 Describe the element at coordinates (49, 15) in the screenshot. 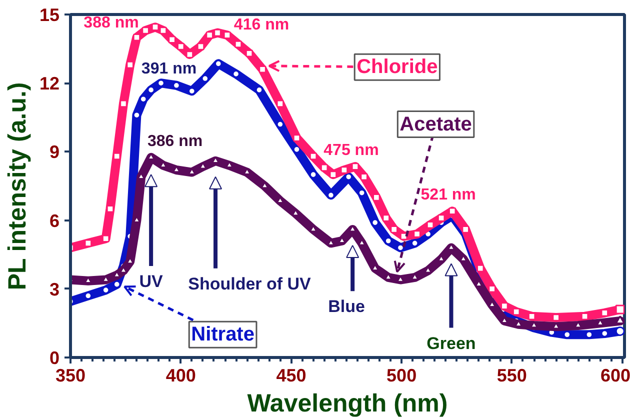

I see `y-tick-label: 15` at that location.